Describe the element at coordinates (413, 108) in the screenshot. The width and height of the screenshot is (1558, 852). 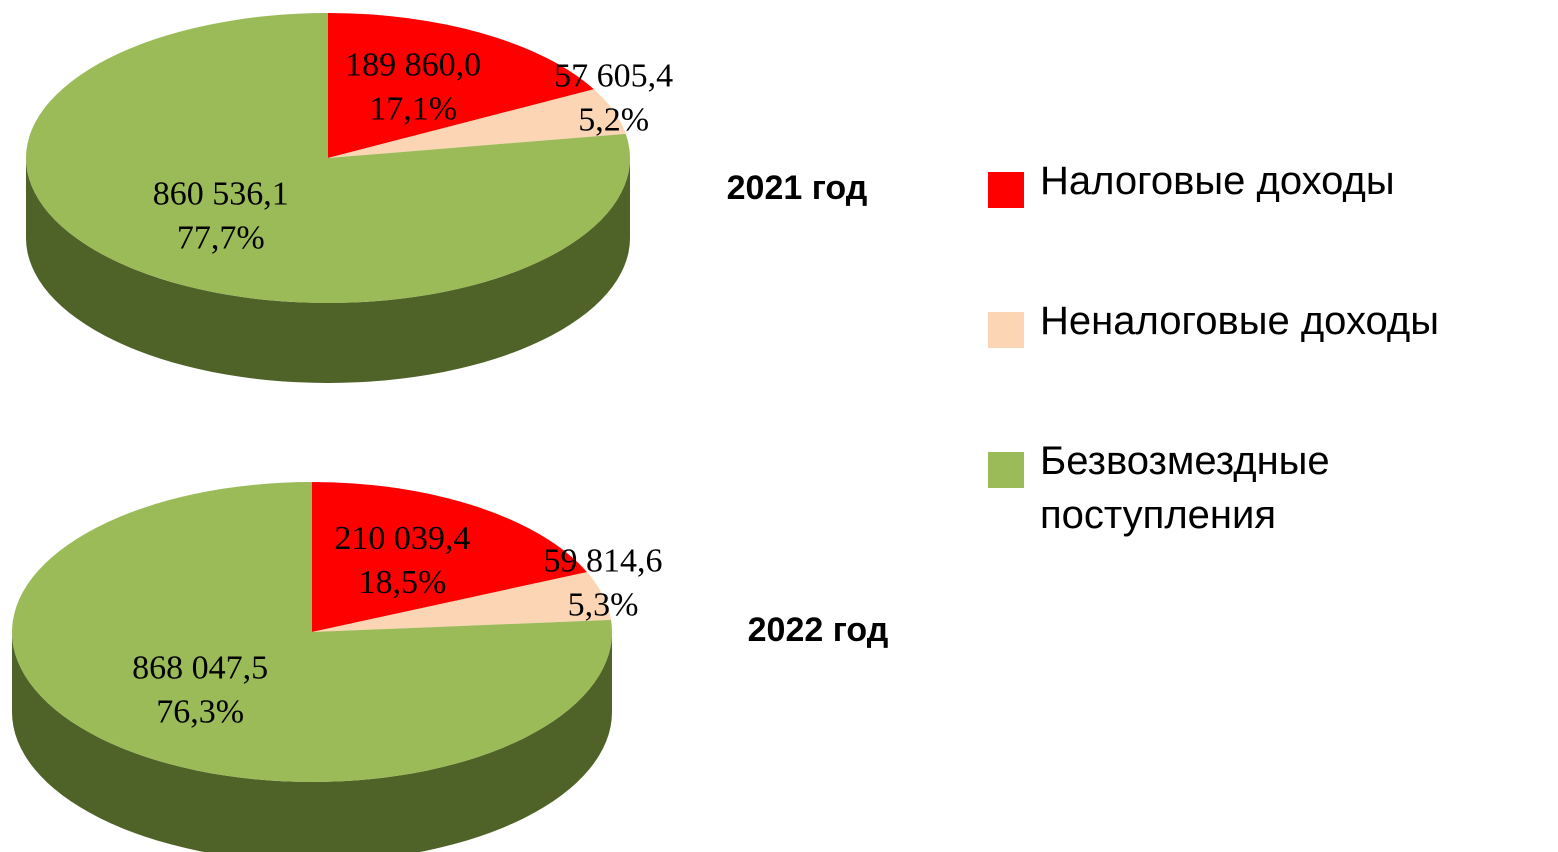
I see `data-label: 17,1%` at that location.